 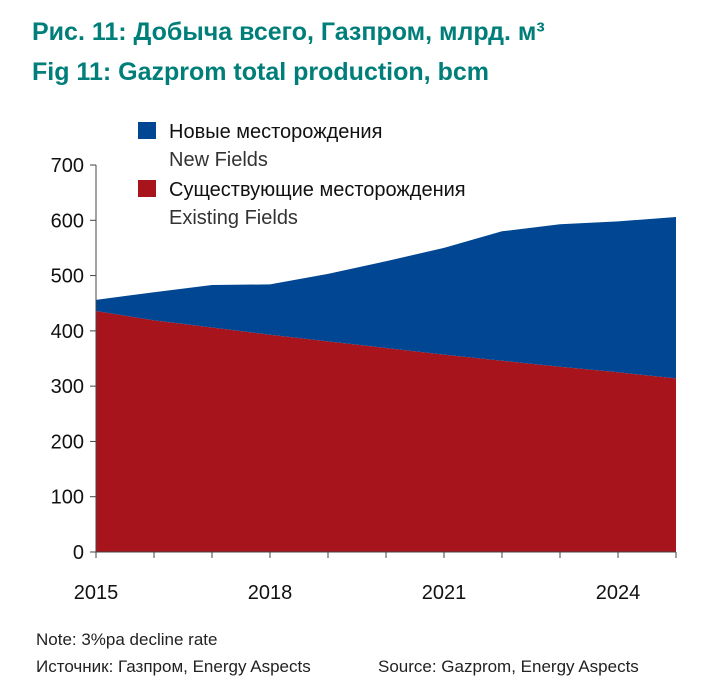 What do you see at coordinates (96, 593) in the screenshot?
I see `x-tick-label: 2015` at bounding box center [96, 593].